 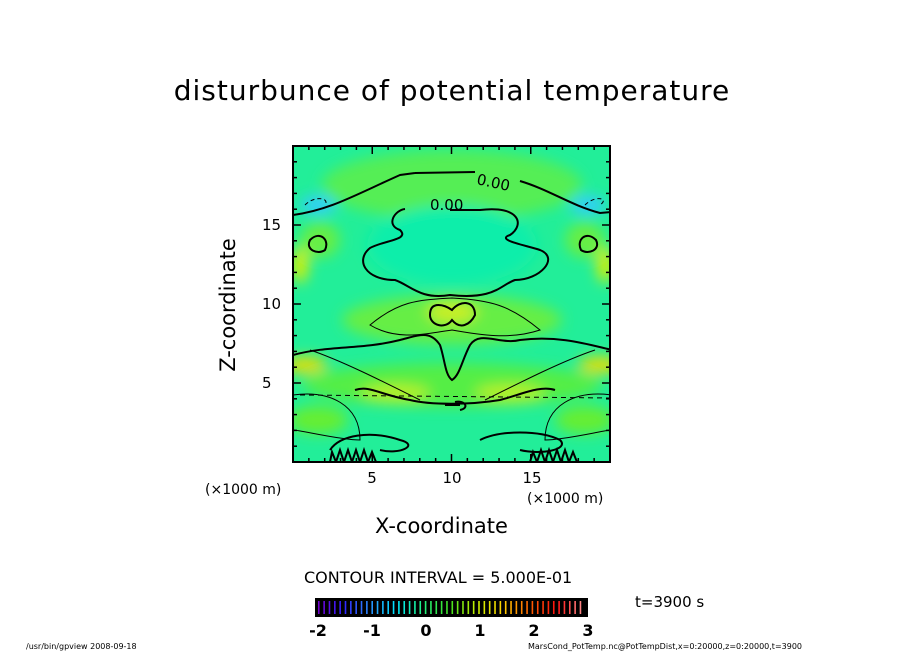 I want to click on contour-interval: CONTOUR INTERVAL = 5.000E-01, so click(x=438, y=577).